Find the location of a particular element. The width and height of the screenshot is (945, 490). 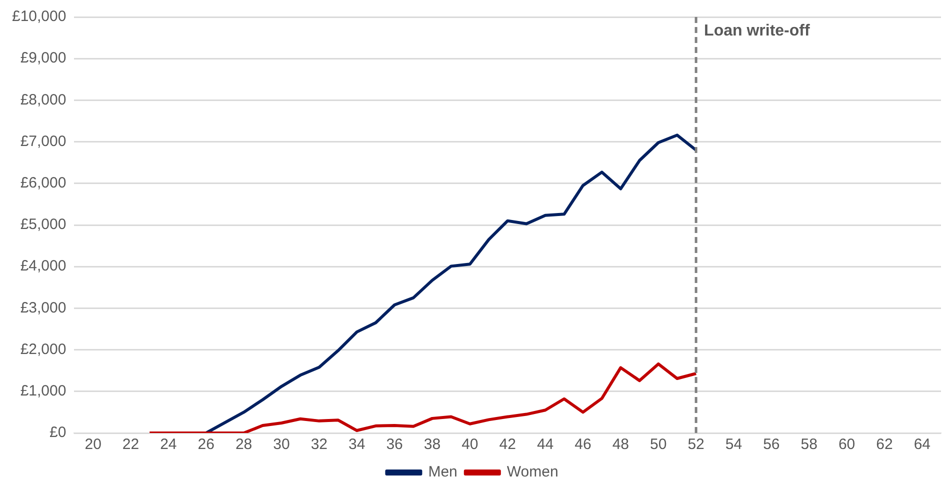

y-tick-label: £2,000 is located at coordinates (43, 349).